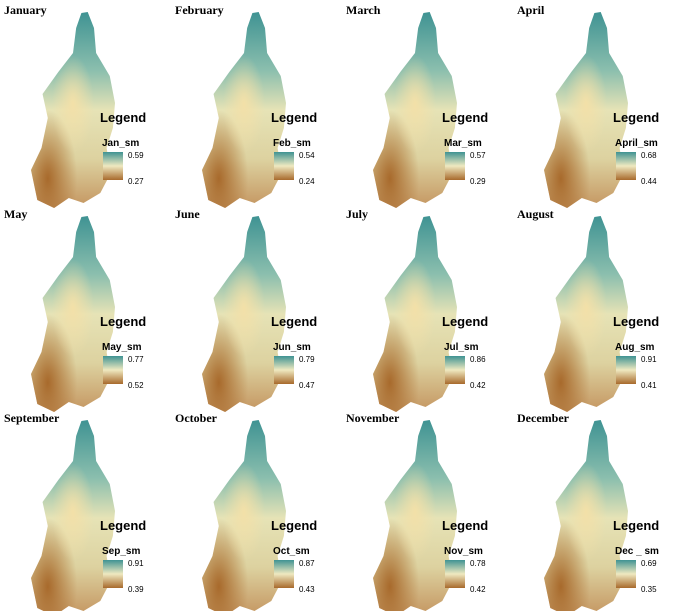 The image size is (685, 611). I want to click on legend-min: 0.43, so click(307, 589).